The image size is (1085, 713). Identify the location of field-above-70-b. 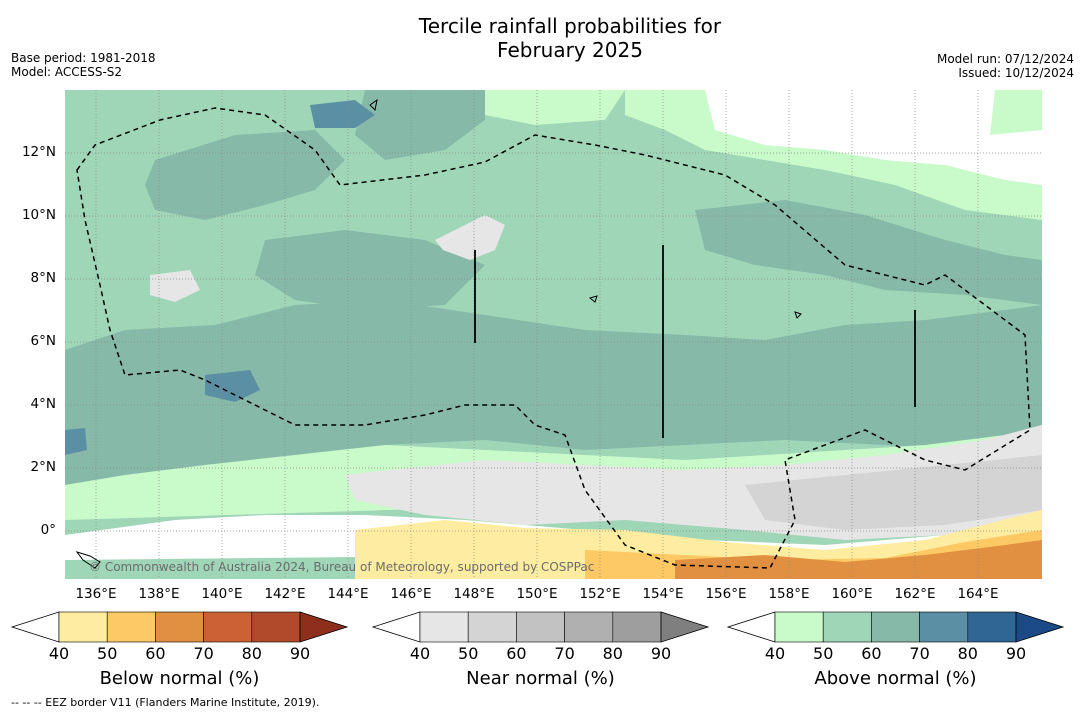
(232, 386).